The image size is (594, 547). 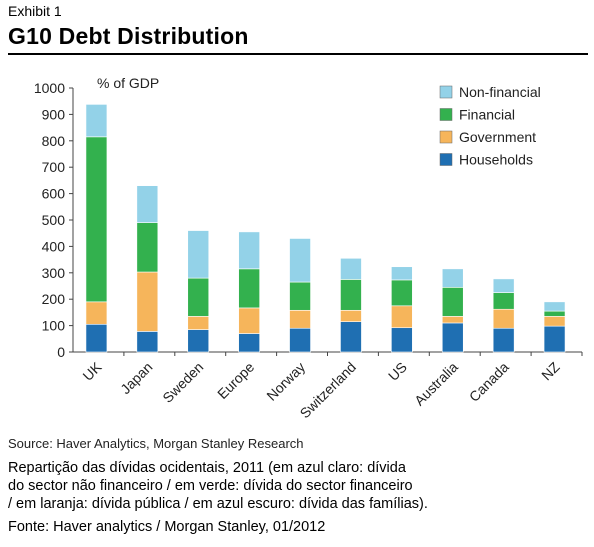 What do you see at coordinates (503, 285) in the screenshot?
I see `bar-non-financial-canada` at bounding box center [503, 285].